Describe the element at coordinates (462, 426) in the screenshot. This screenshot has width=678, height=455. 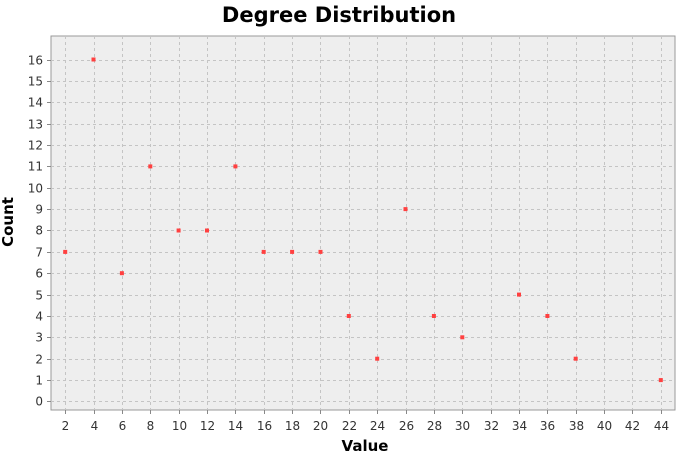
I see `x-tick-label: 30` at that location.